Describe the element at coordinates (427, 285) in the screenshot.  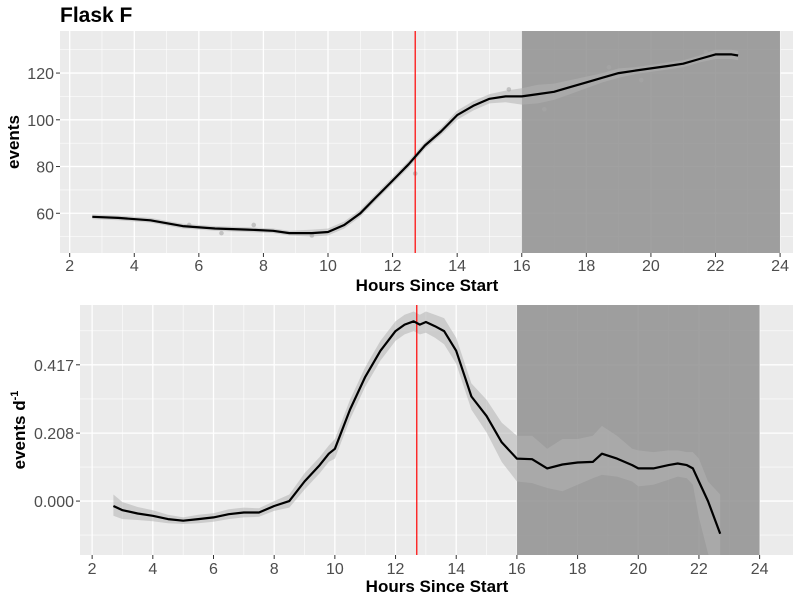
I see `top-x-axis-title: Hours Since Start` at that location.